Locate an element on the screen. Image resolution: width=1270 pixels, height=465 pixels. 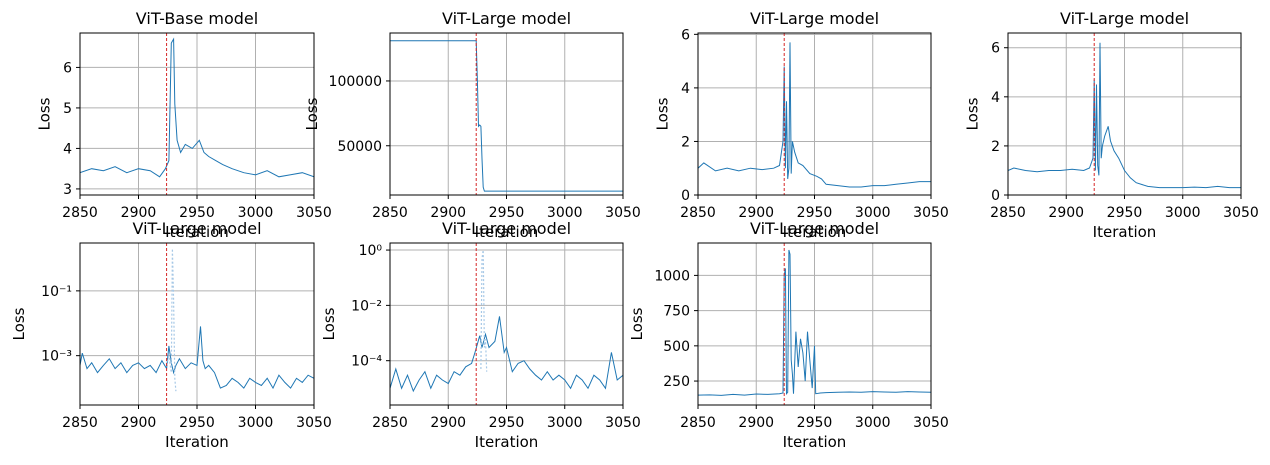
chart-title: ViT-Base model is located at coordinates (197, 18).